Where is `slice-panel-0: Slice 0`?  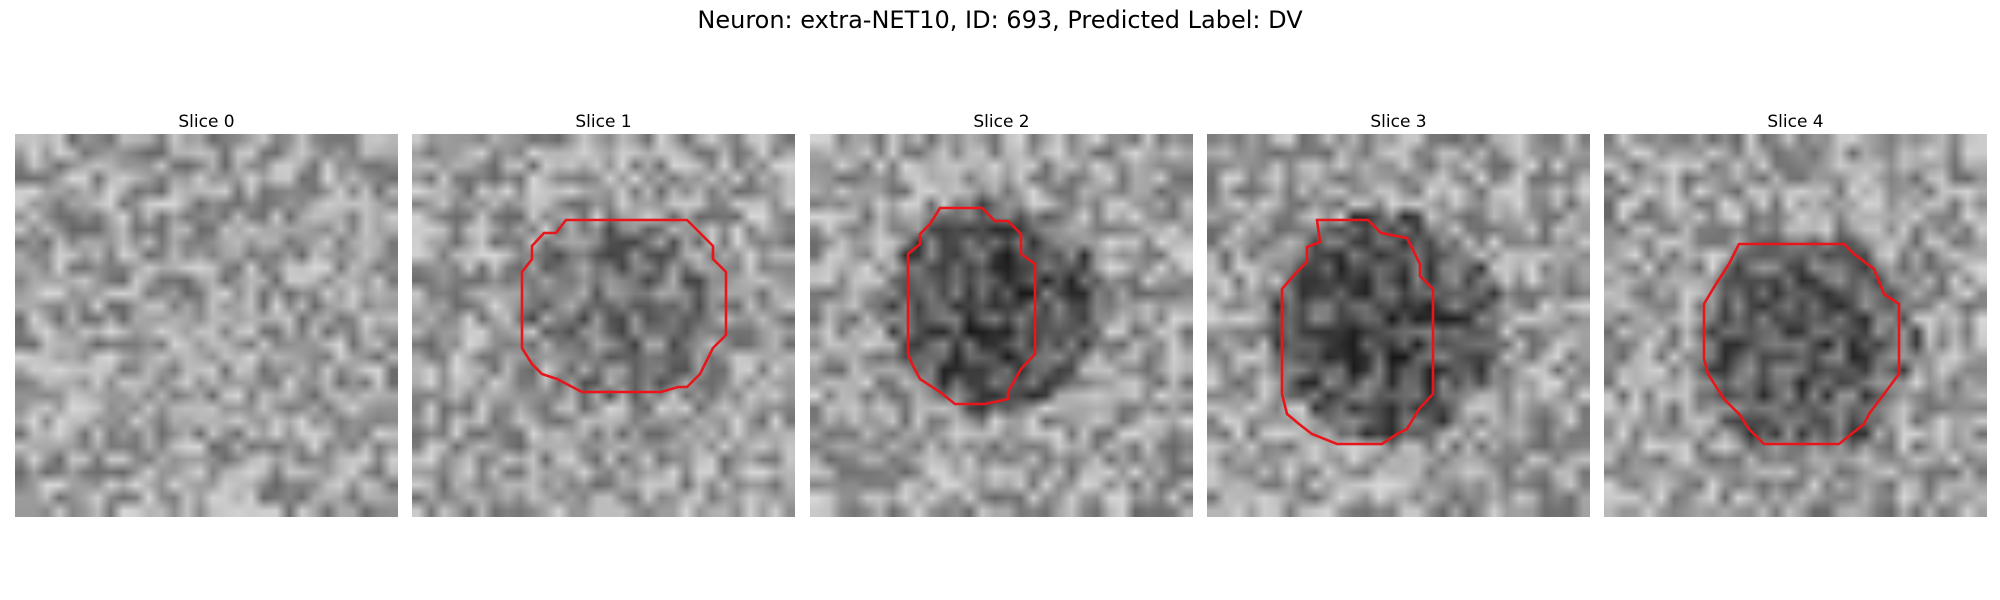 slice-panel-0: Slice 0 is located at coordinates (206, 313).